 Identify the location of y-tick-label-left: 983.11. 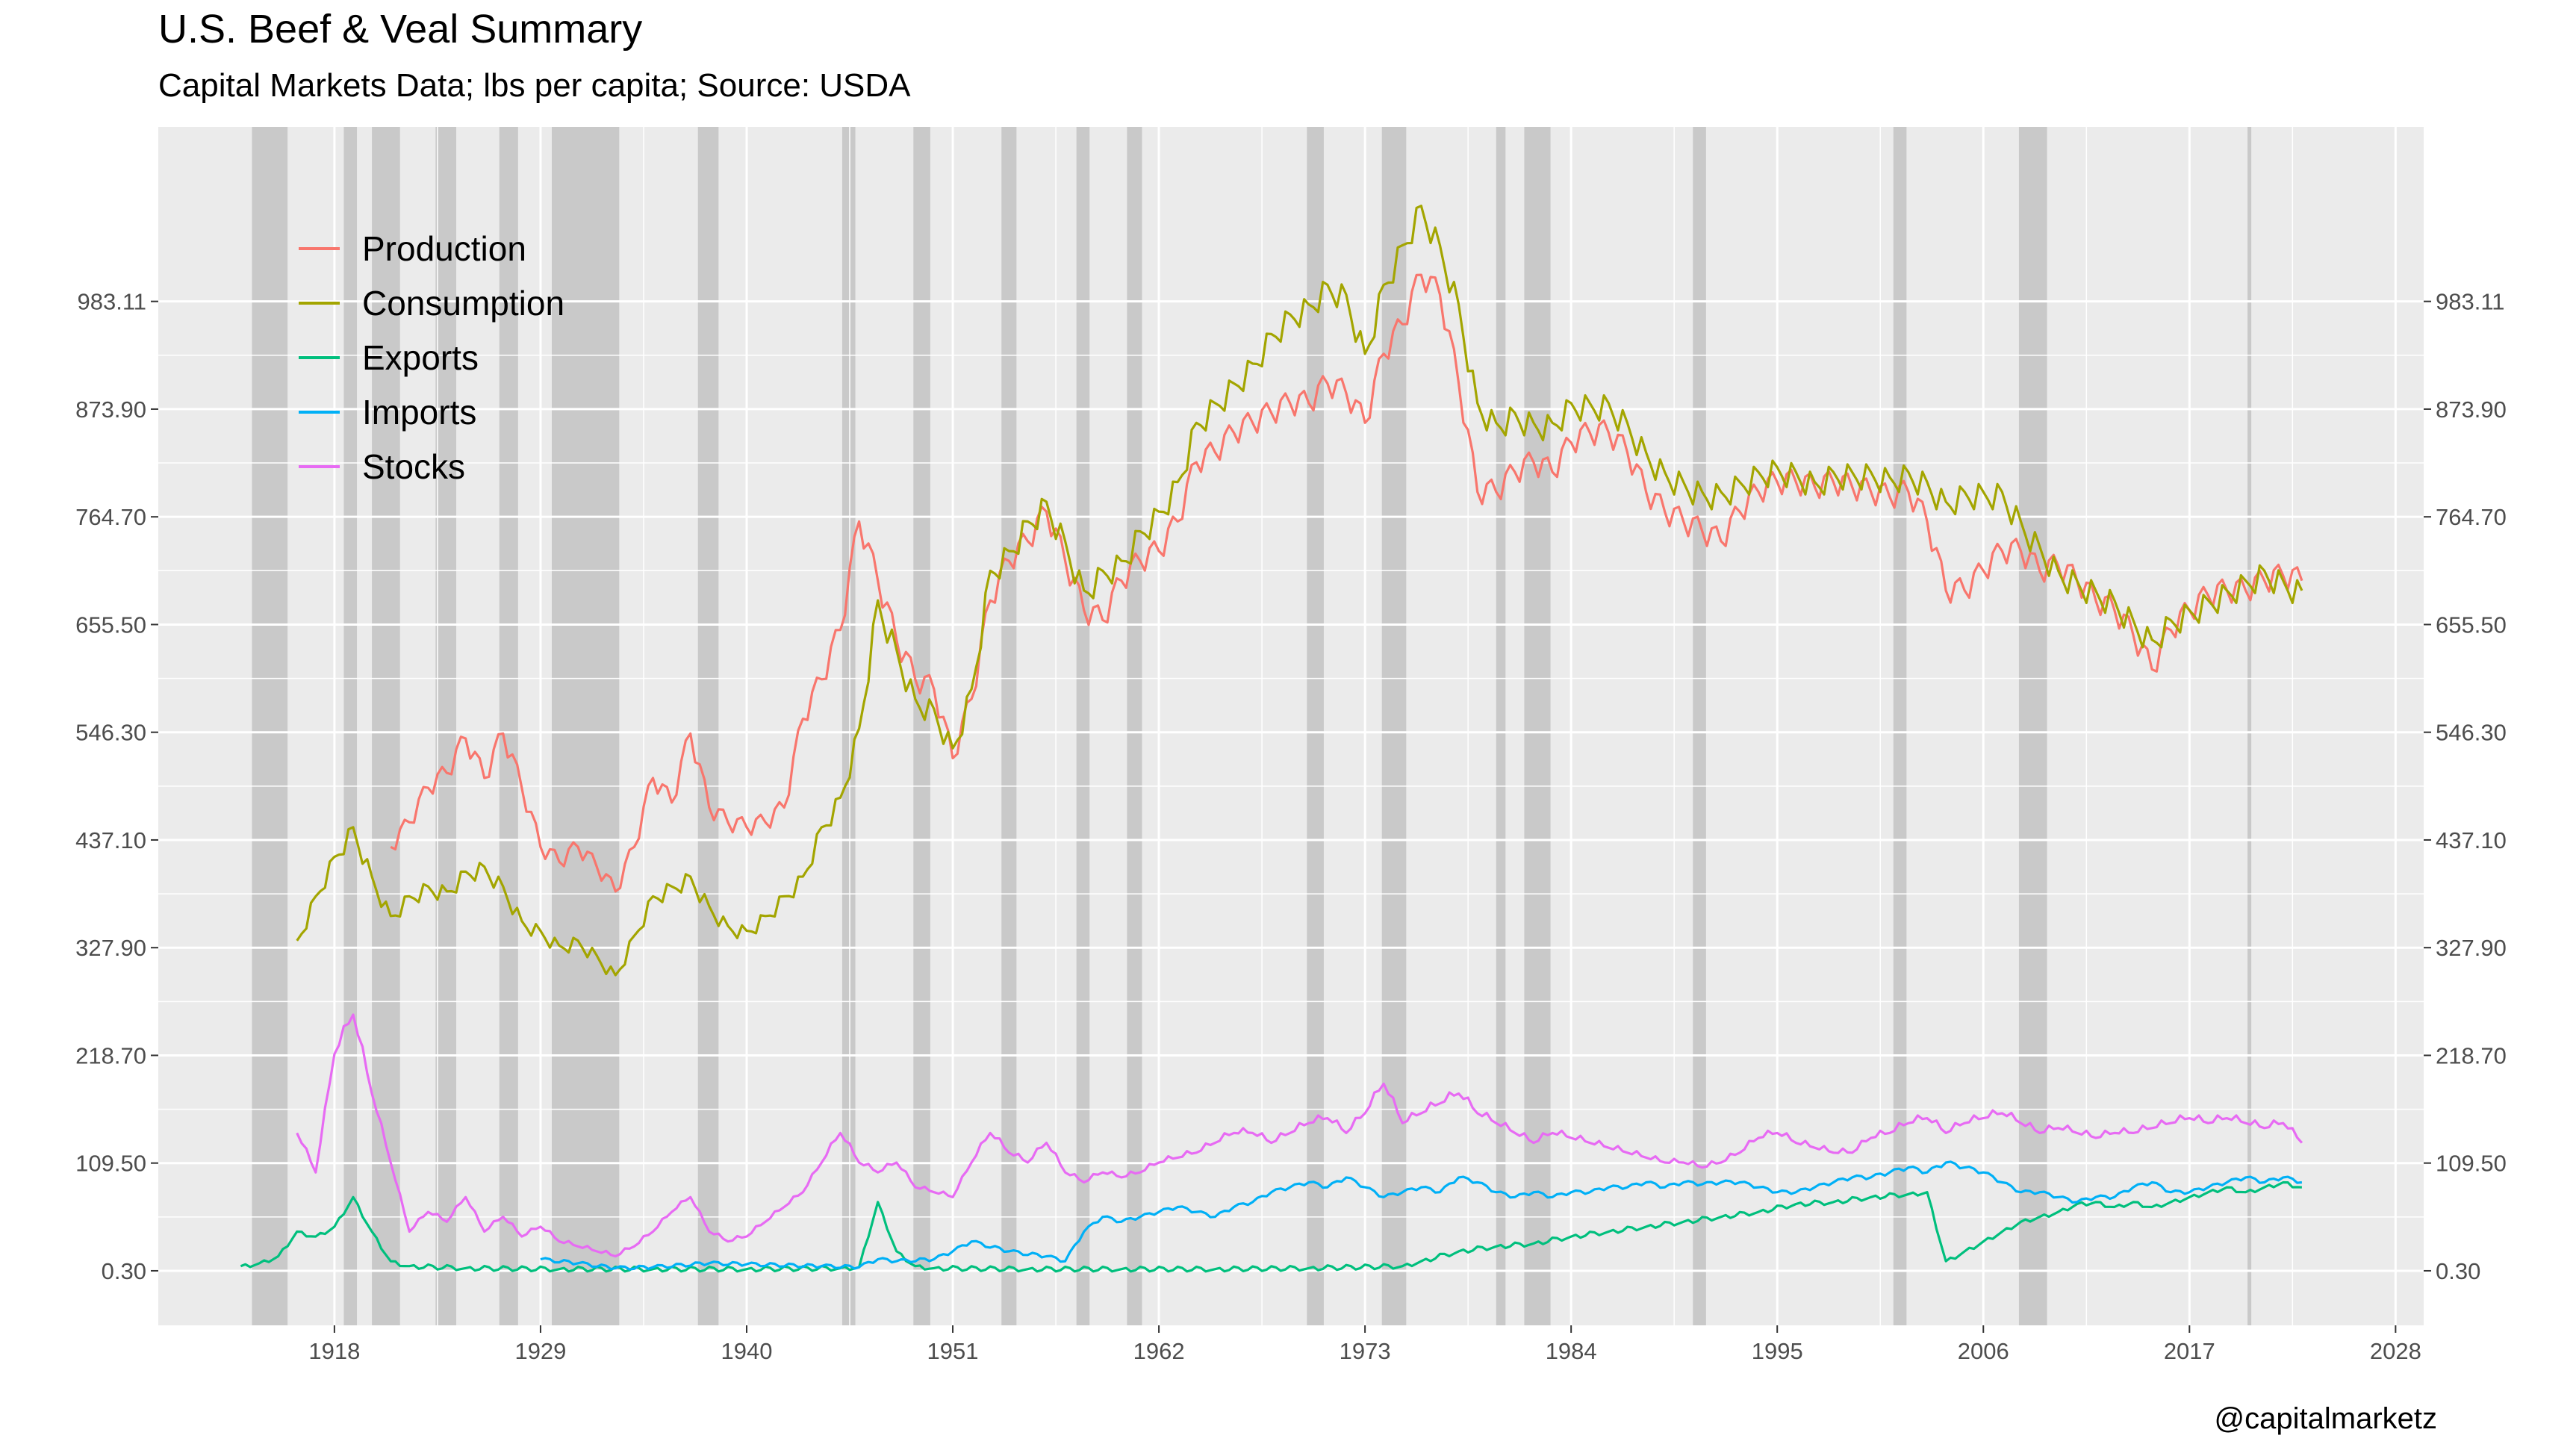
(111, 302).